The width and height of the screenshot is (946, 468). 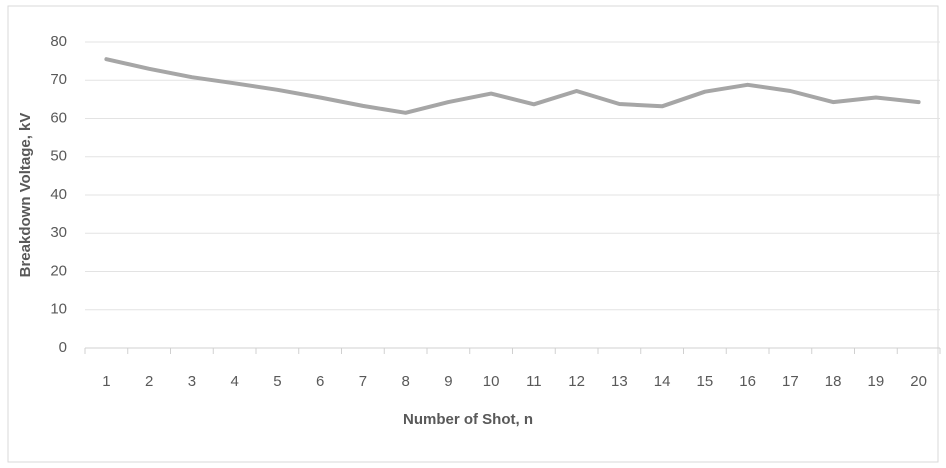 I want to click on x-tick-label: 11, so click(x=534, y=381).